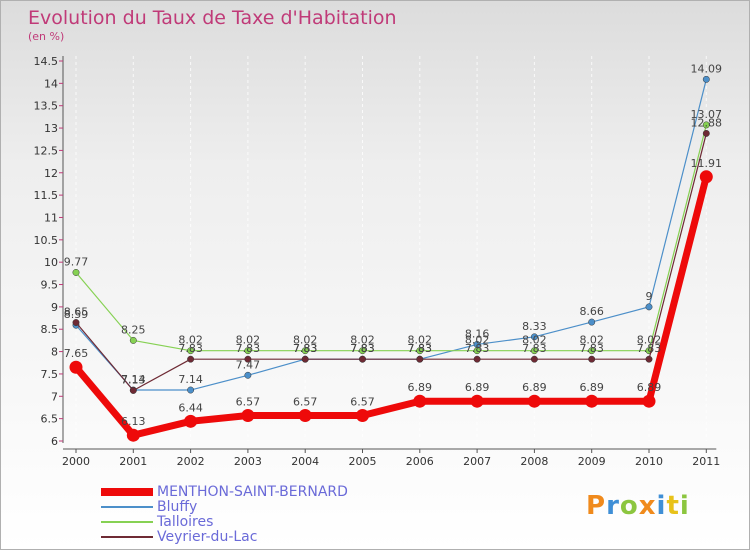 The width and height of the screenshot is (750, 550). Describe the element at coordinates (190, 379) in the screenshot. I see `data-label: 7.14` at that location.